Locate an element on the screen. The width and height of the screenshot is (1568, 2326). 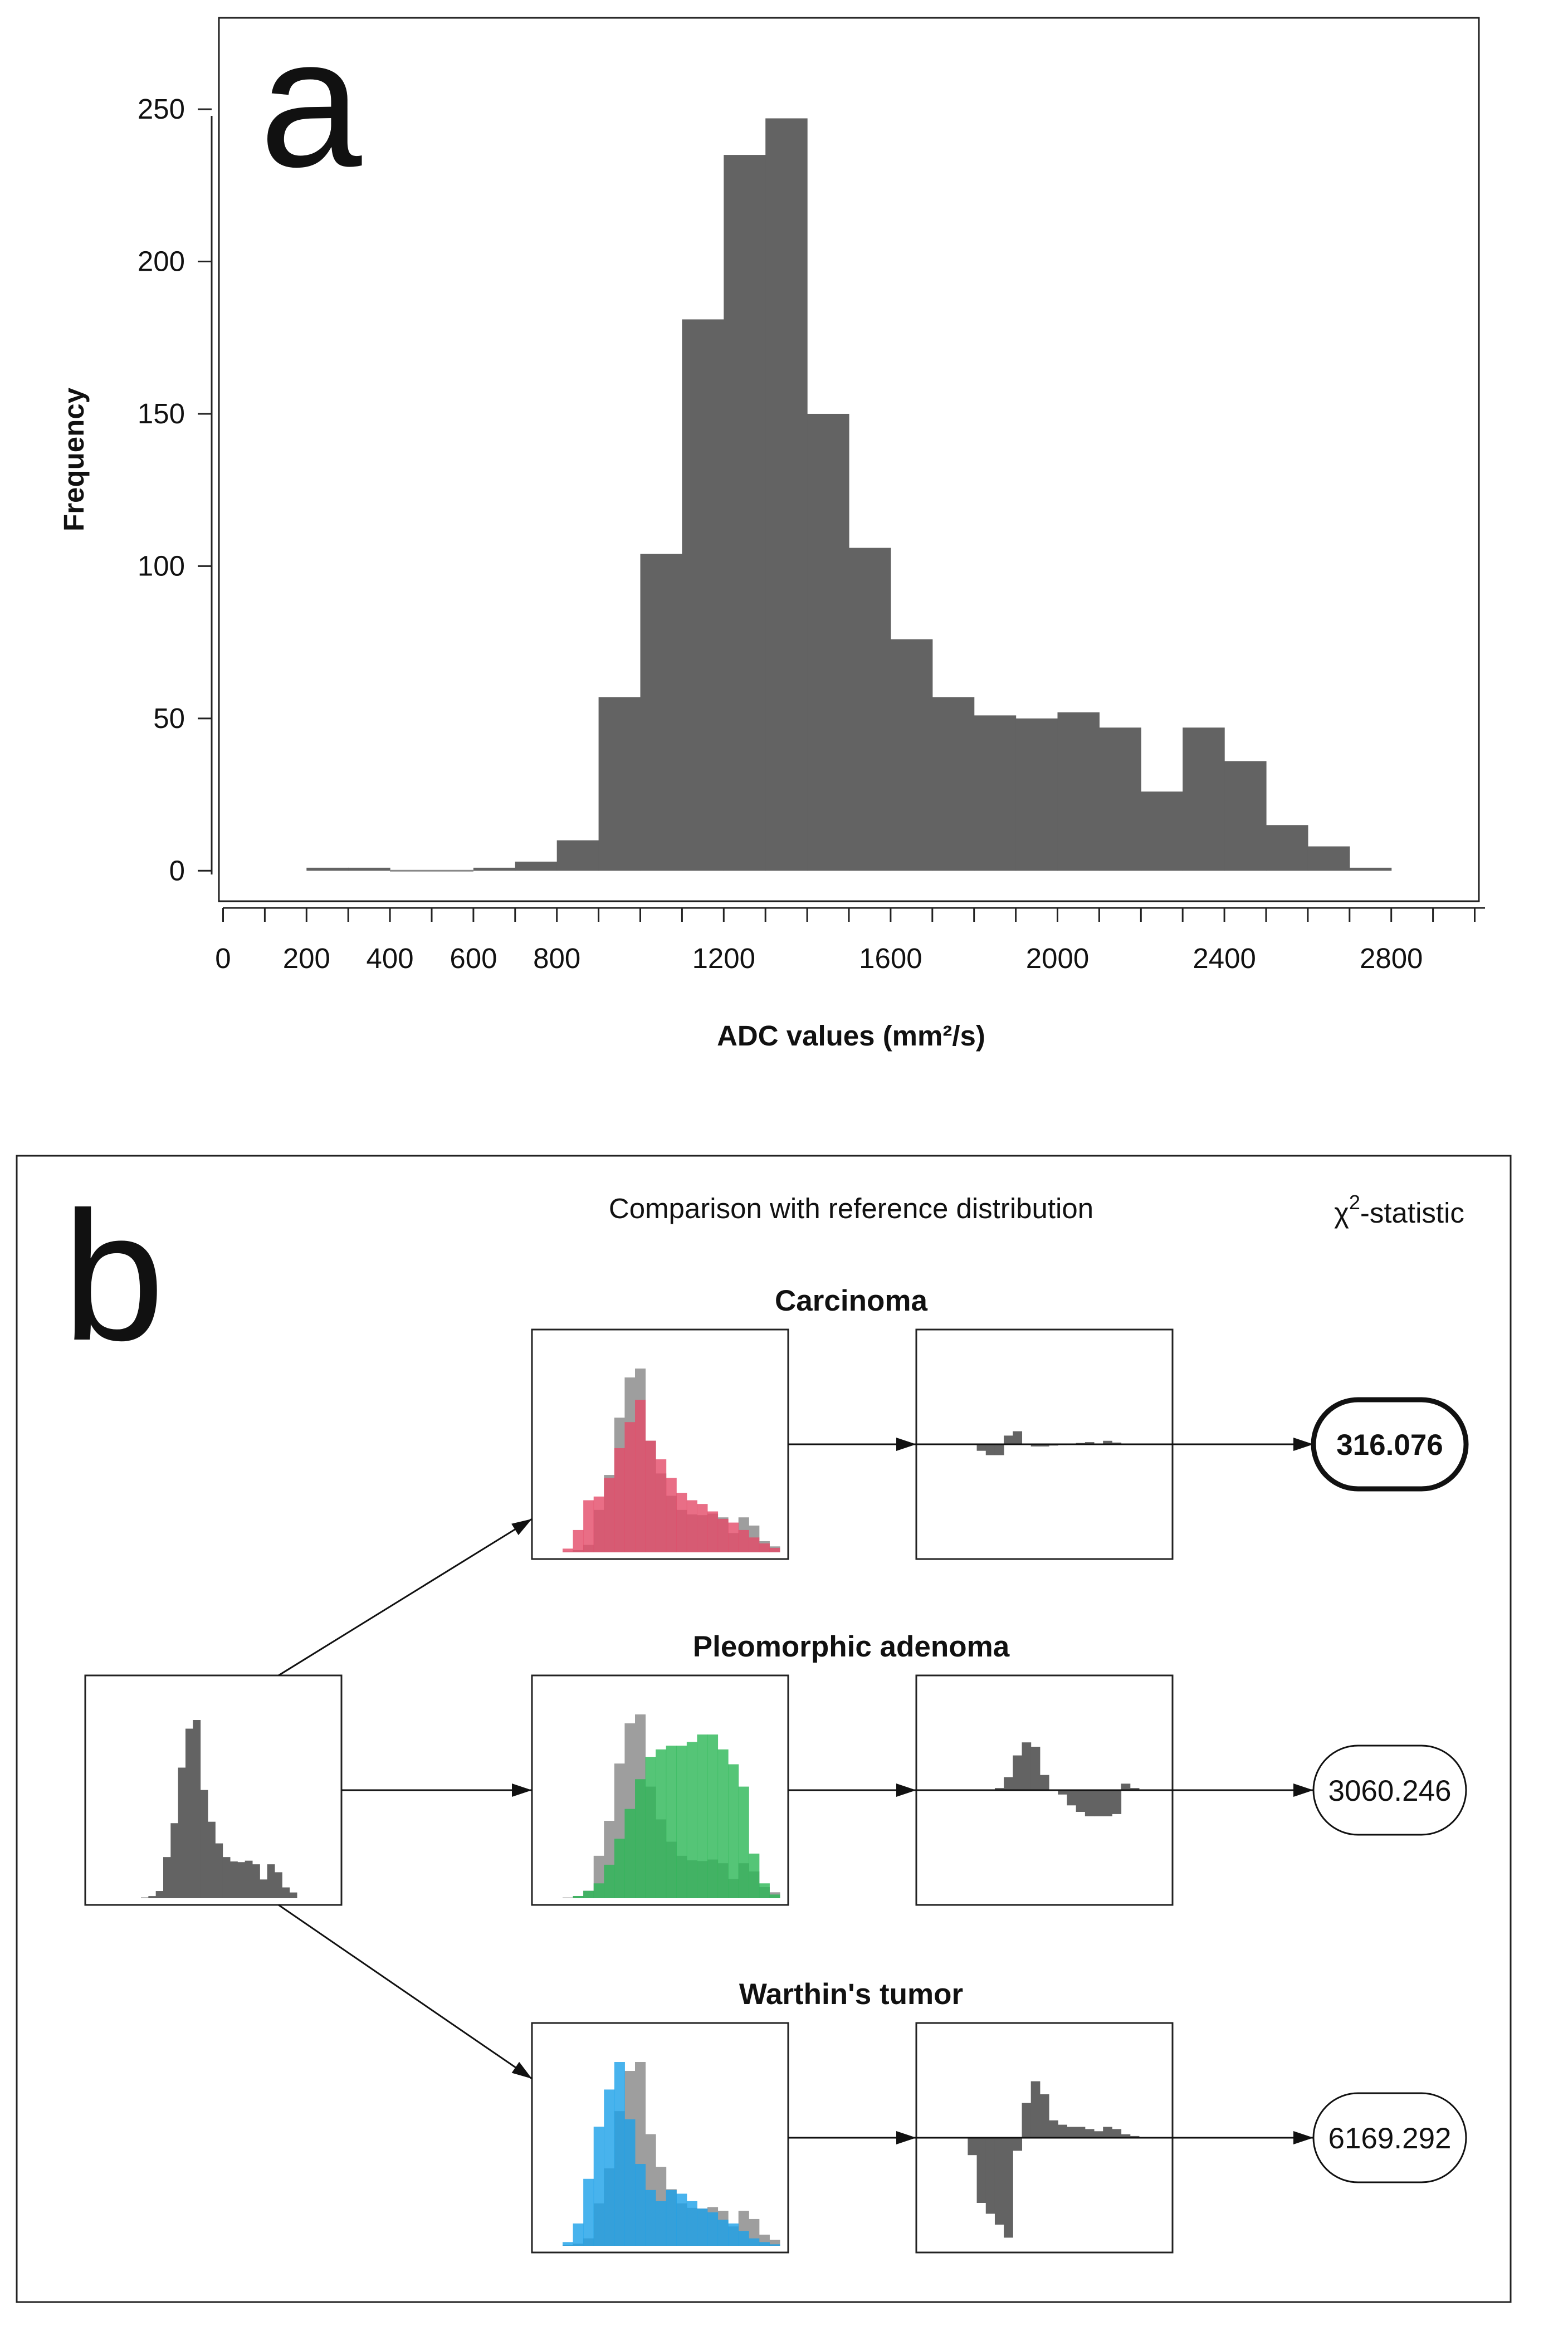
group-row: Pleomorphic adenoma 3060.246 is located at coordinates (999, 1768).